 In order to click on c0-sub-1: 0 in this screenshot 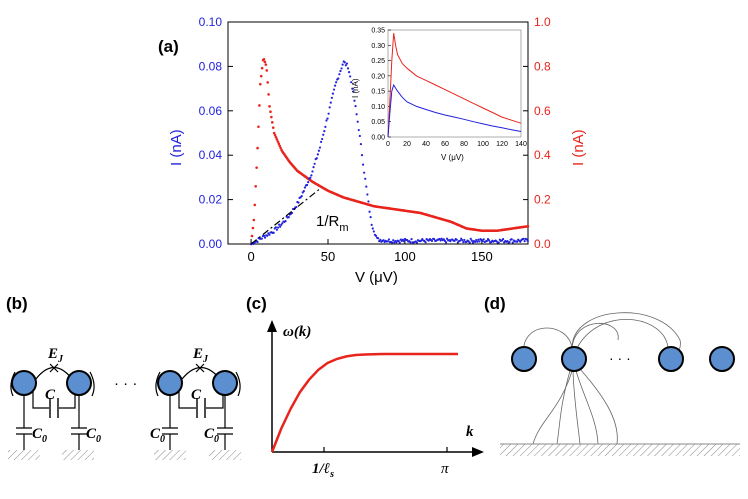, I will do `click(44, 439)`.